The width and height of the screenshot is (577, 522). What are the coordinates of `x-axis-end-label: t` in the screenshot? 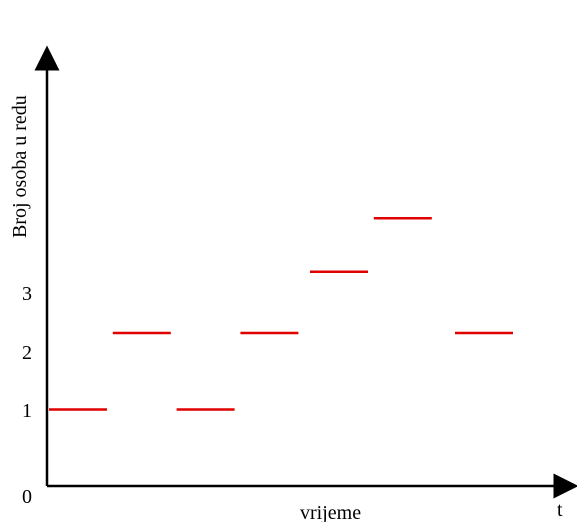 It's located at (560, 510).